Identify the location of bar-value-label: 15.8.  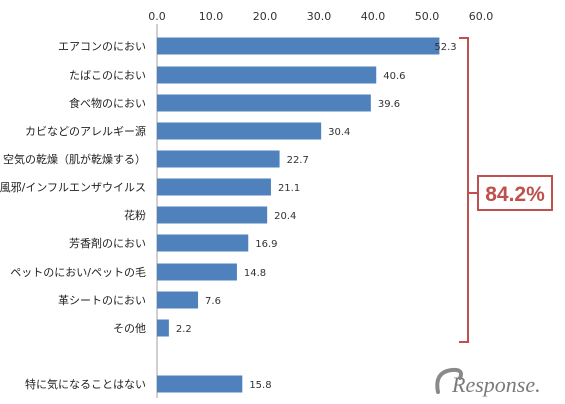
(260, 385).